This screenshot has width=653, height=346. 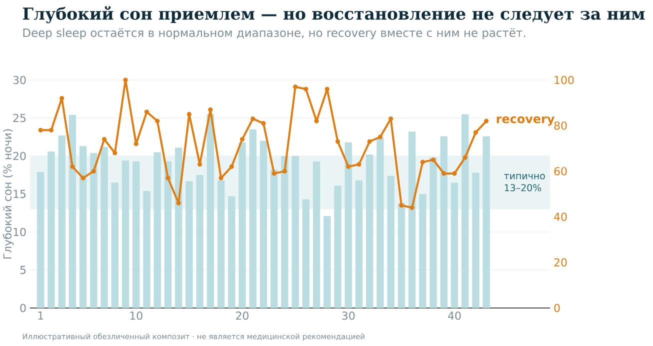 What do you see at coordinates (23, 270) in the screenshot?
I see `y-tick-label: 5` at bounding box center [23, 270].